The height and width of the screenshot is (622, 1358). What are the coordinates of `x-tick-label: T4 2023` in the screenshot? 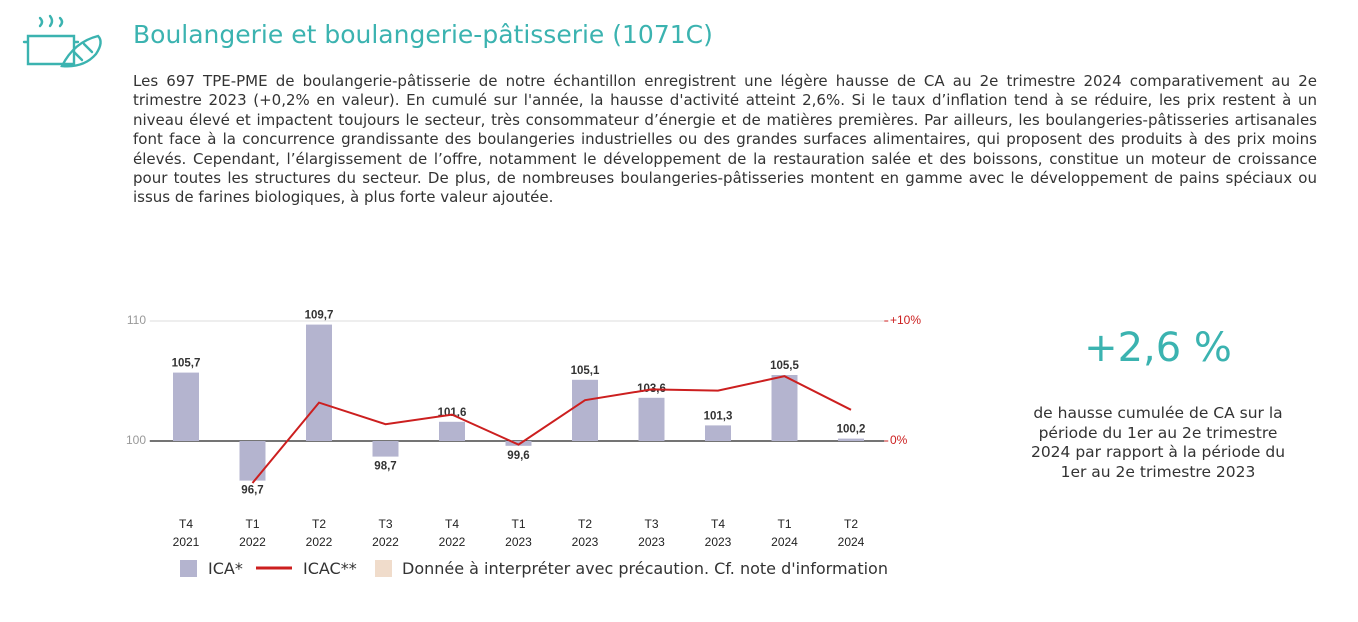 It's located at (718, 533).